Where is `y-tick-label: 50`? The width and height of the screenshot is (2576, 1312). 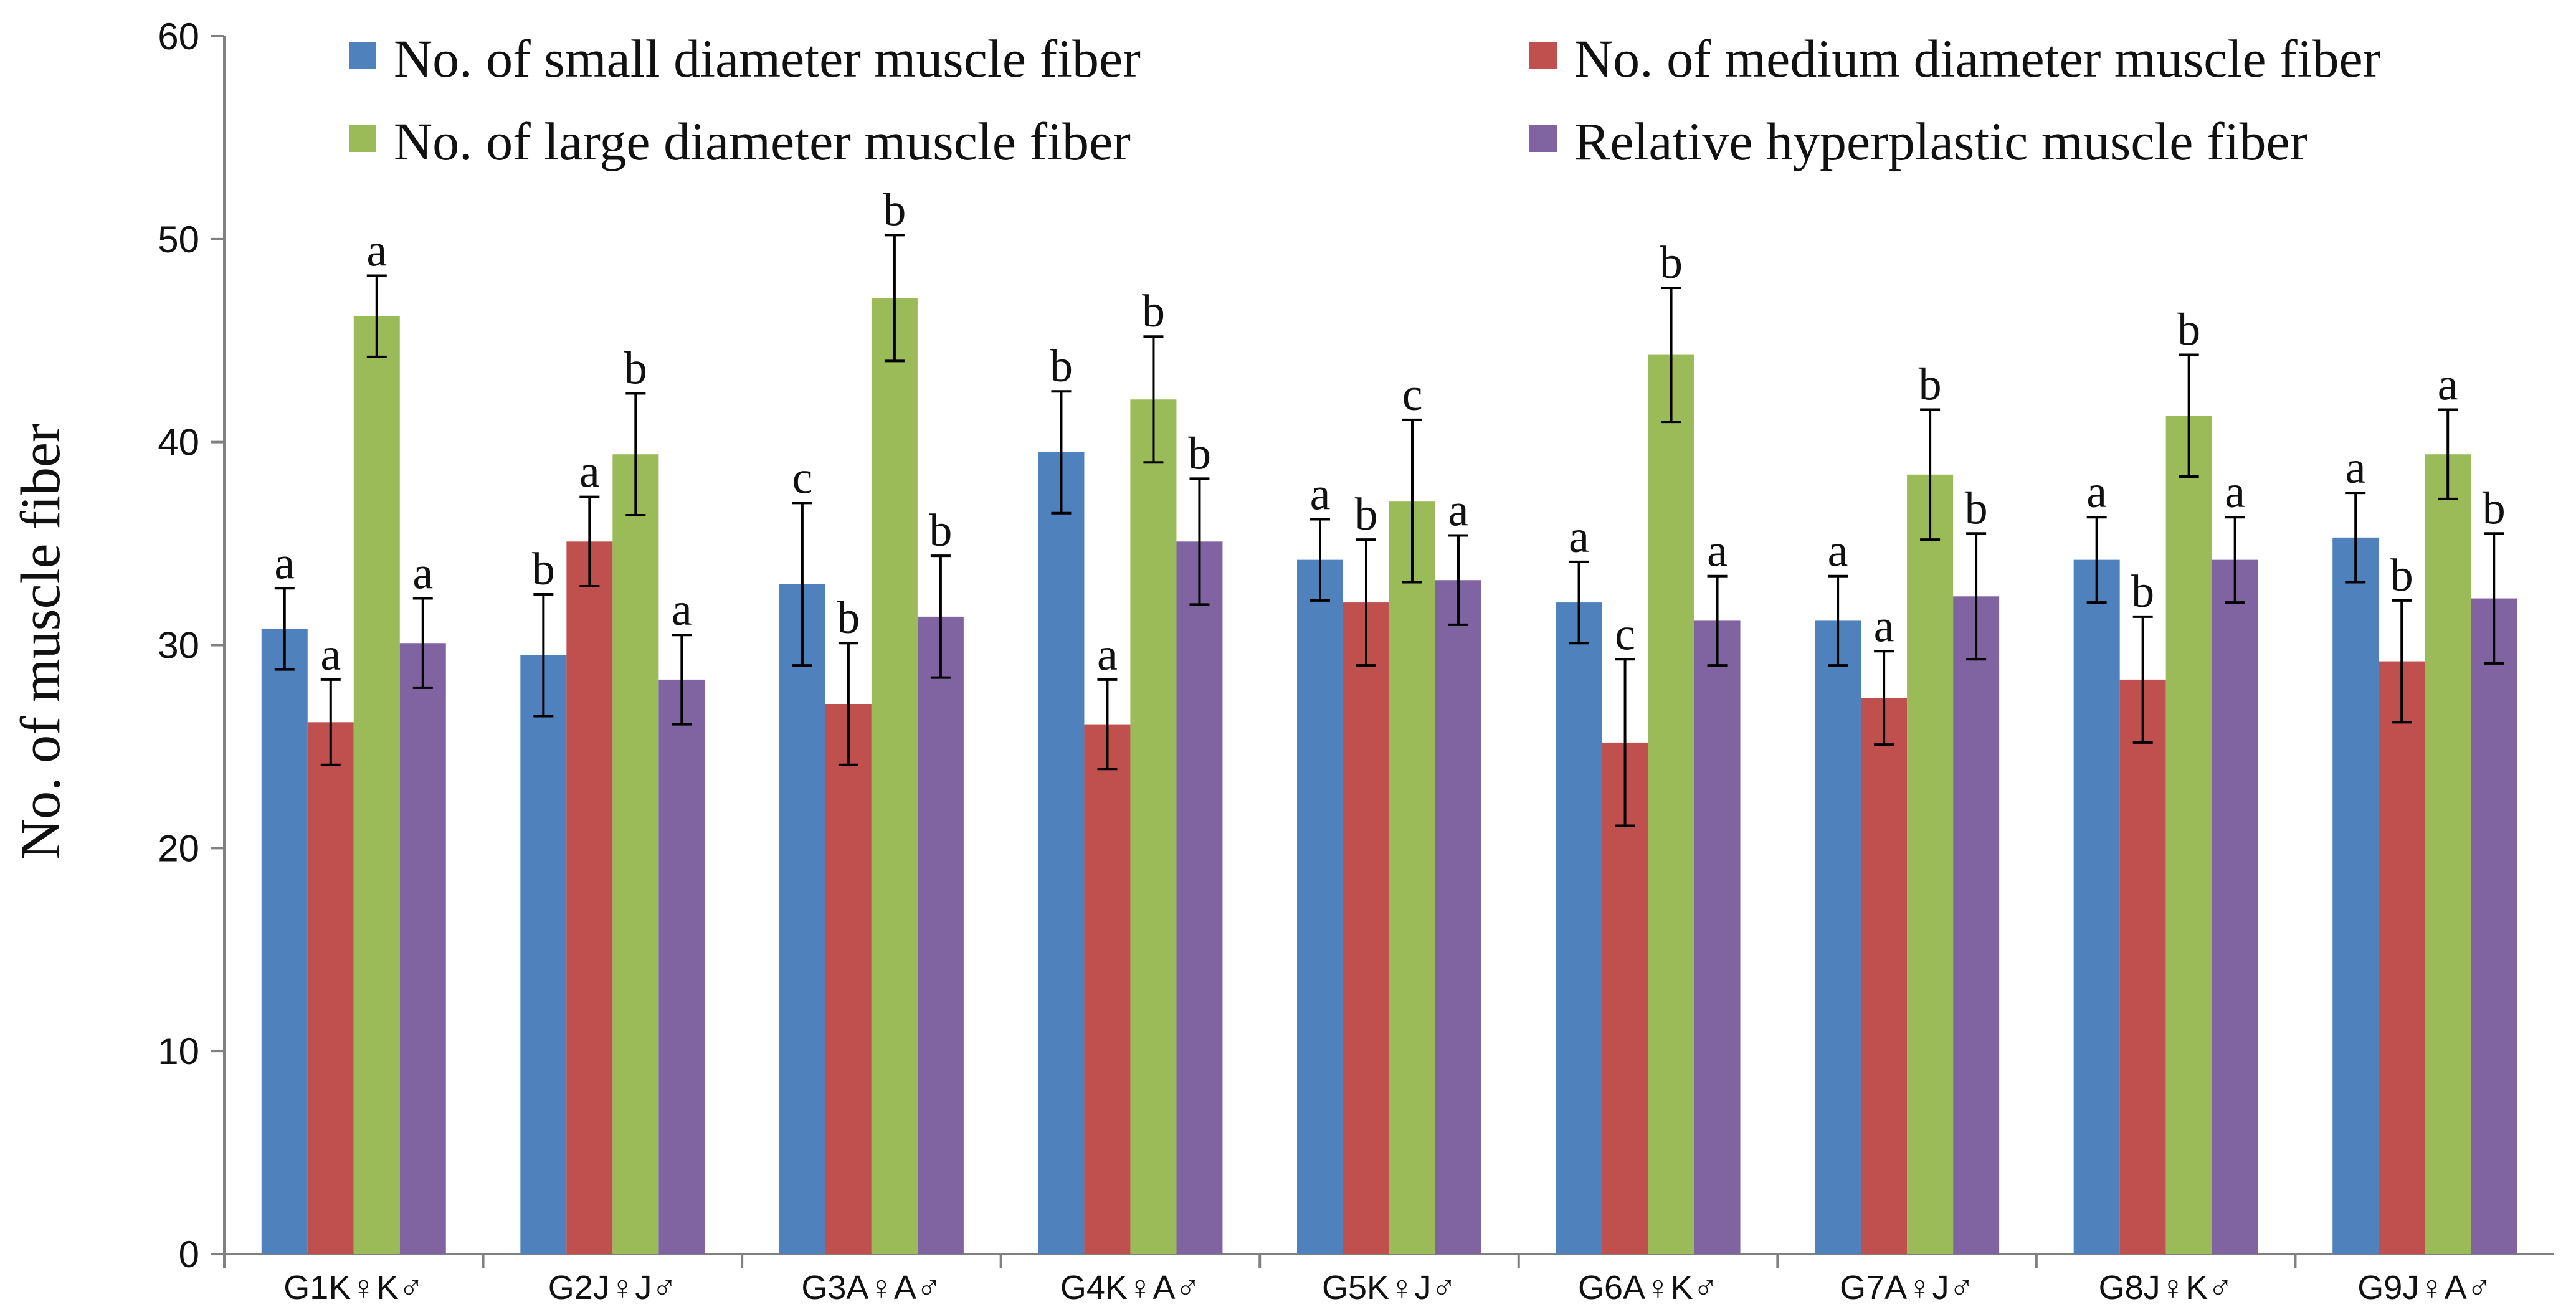 y-tick-label: 50 is located at coordinates (178, 239).